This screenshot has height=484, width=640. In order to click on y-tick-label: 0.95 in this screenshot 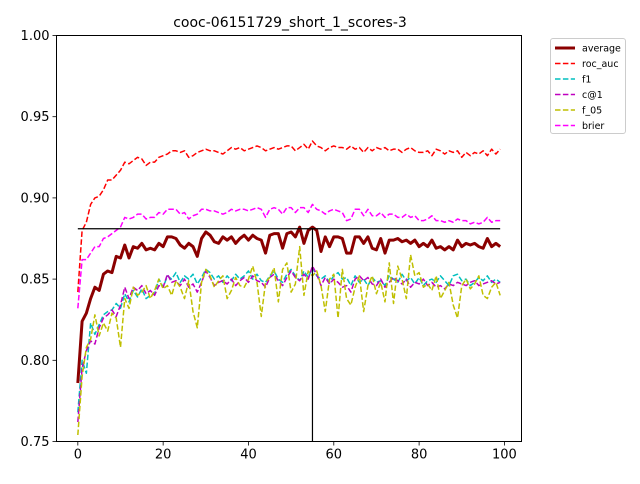, I will do `click(35, 117)`.